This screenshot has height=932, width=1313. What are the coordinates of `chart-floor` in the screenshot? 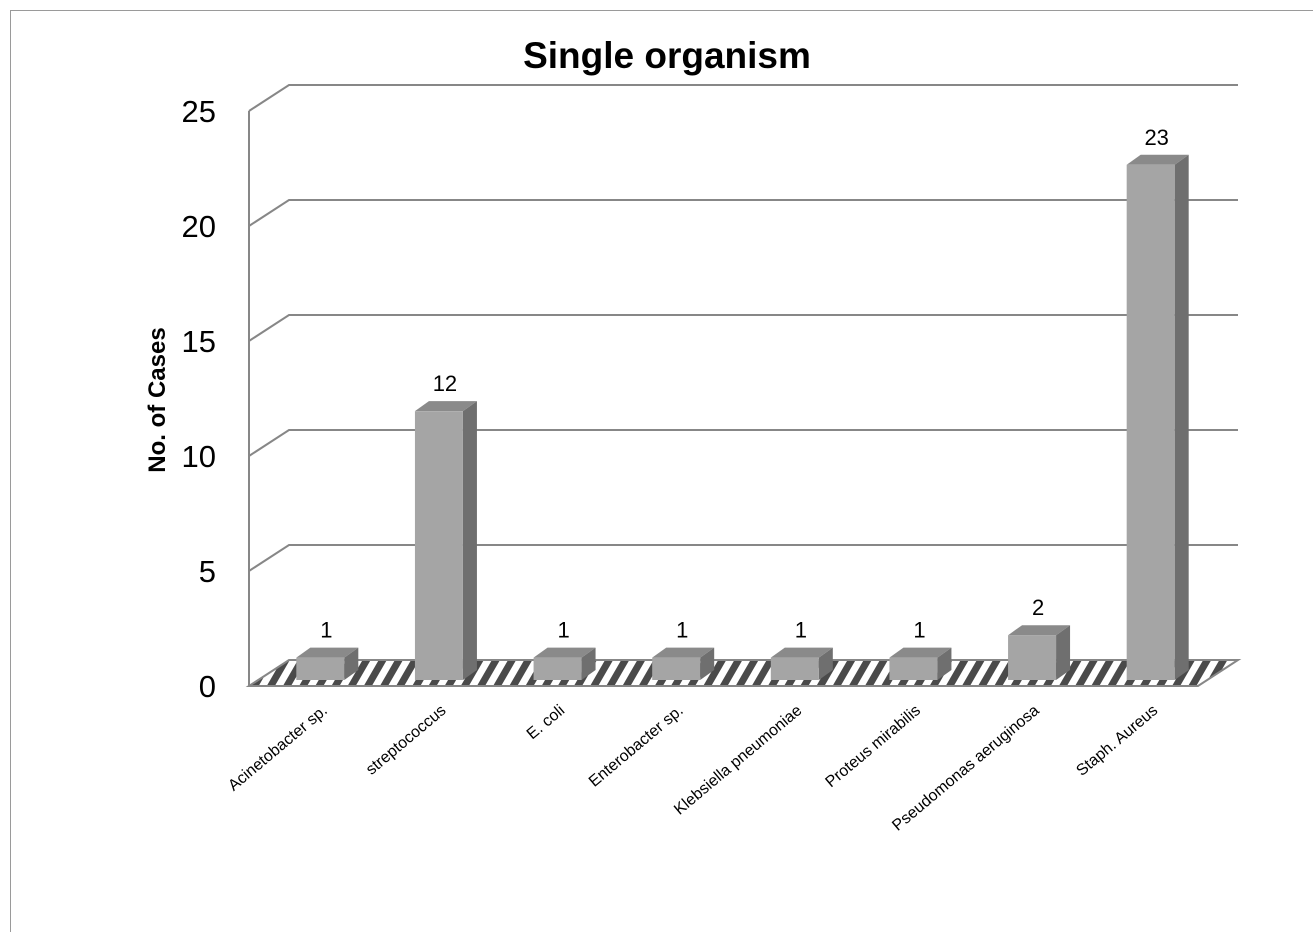 It's located at (743, 673).